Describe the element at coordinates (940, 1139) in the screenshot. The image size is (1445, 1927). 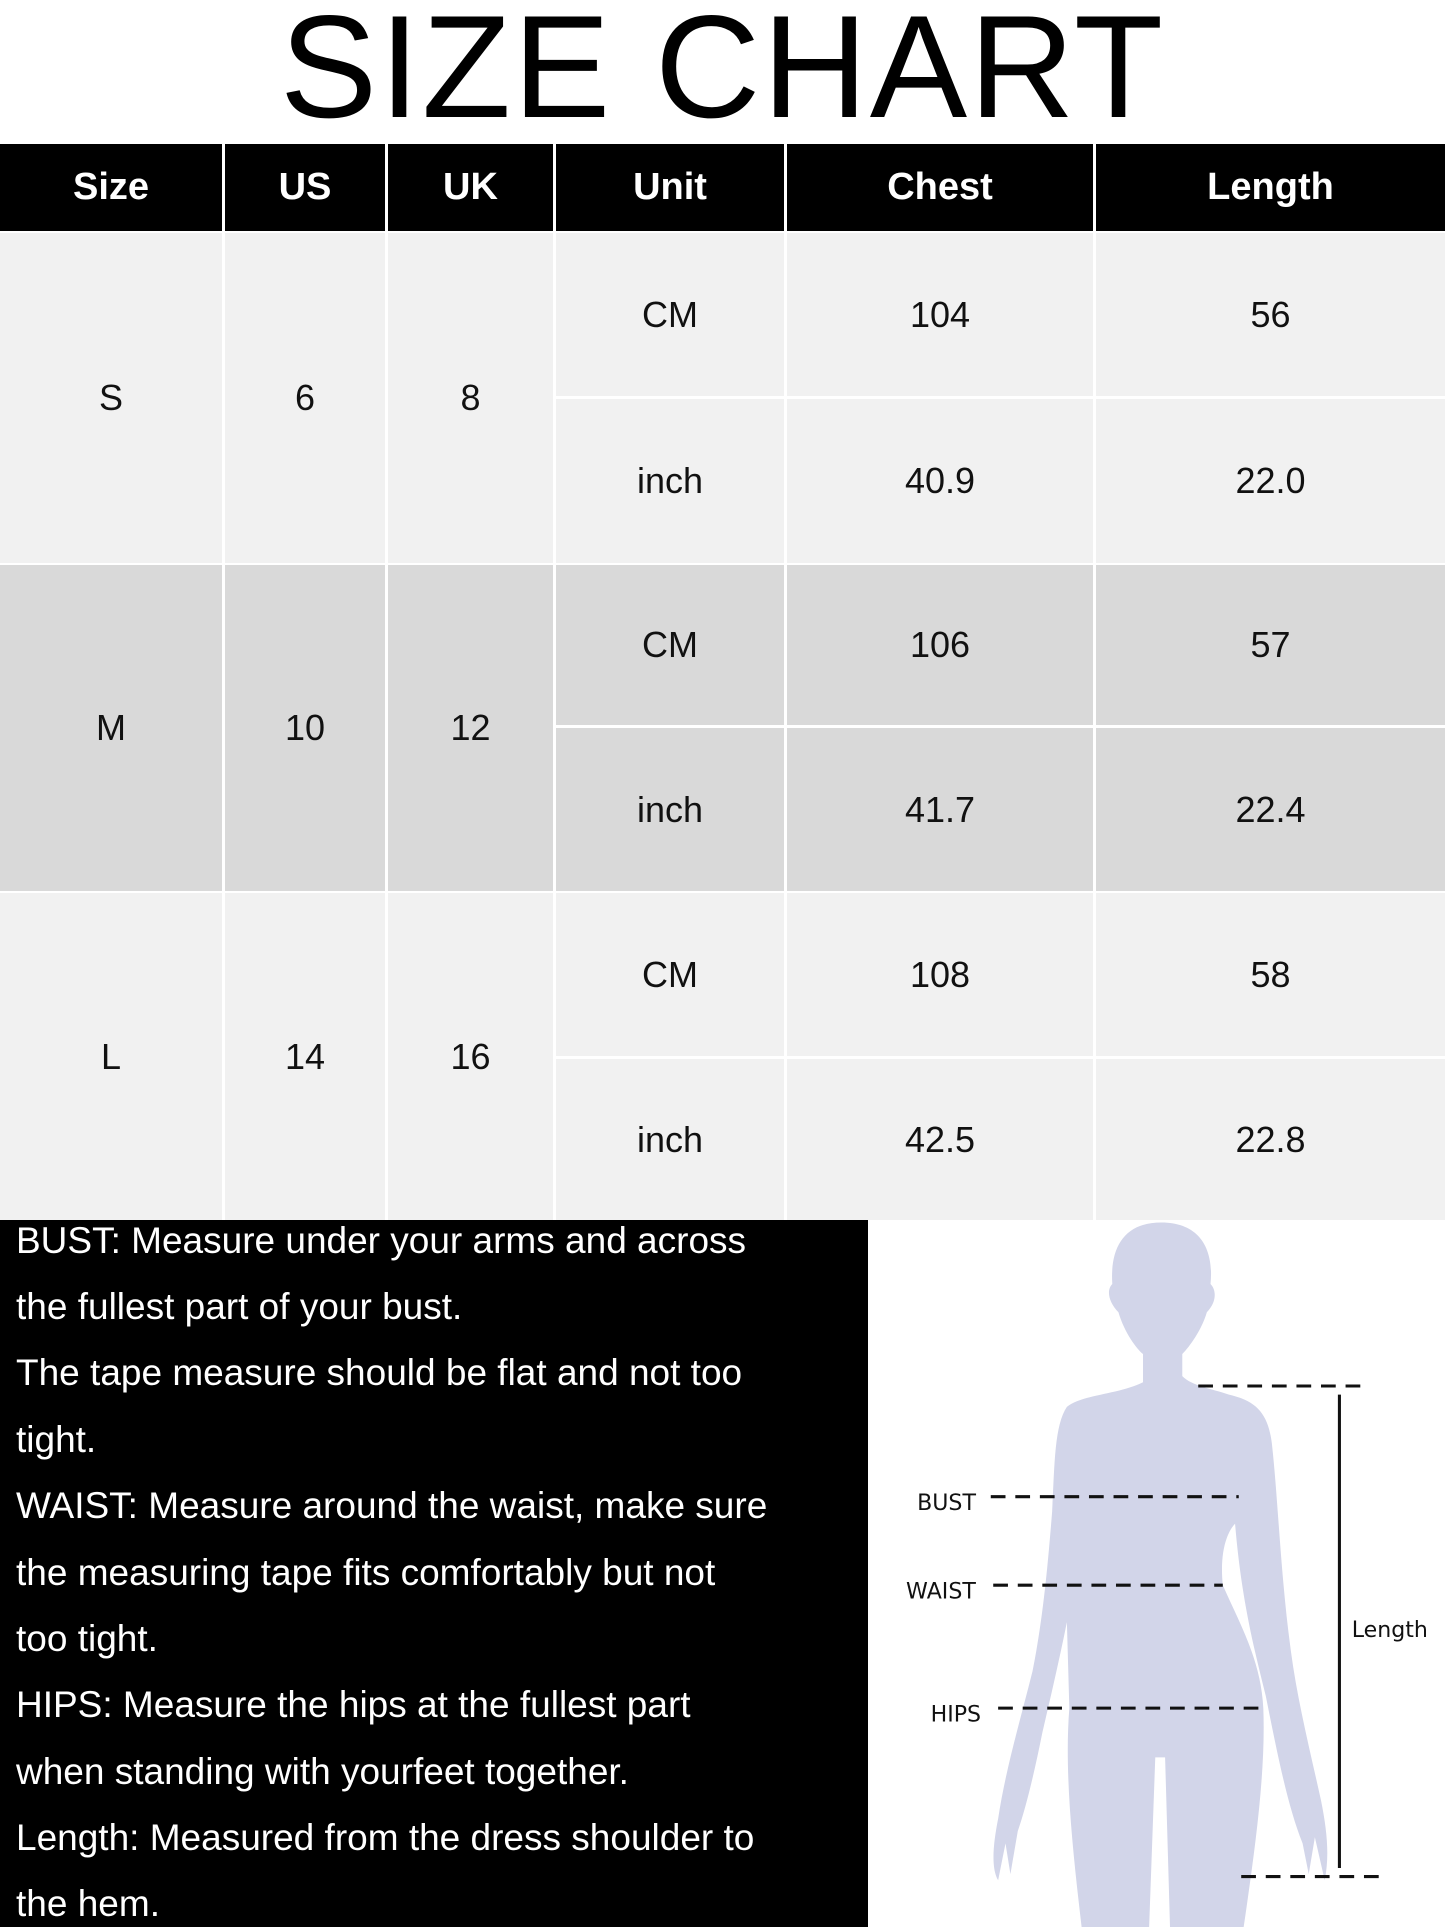
I see `chest-cell: 42.5` at that location.